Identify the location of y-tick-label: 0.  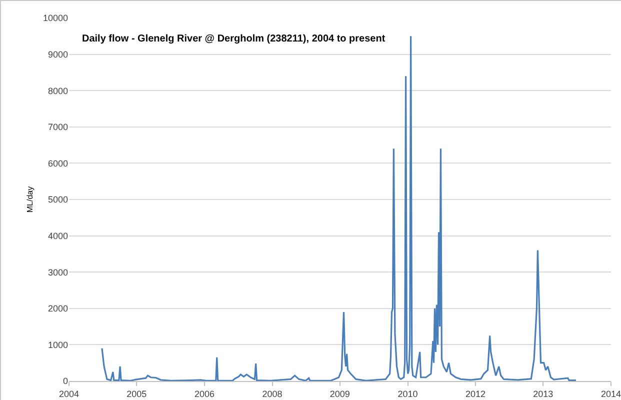
(65, 381).